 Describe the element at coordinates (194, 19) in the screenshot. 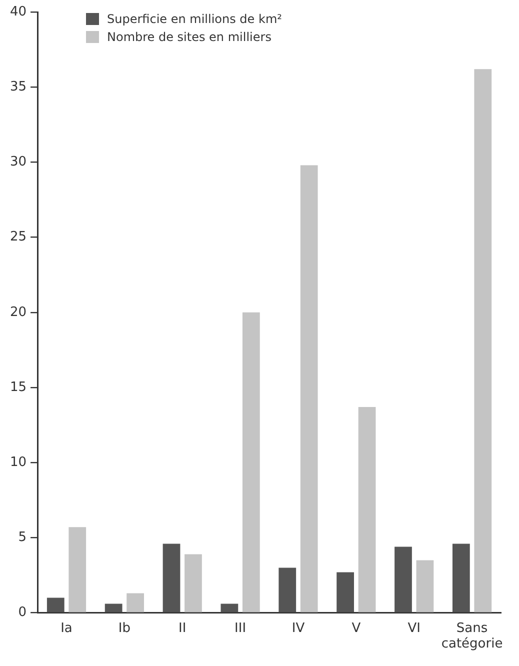

I see `legend-label: Superficie en millions de km²` at that location.